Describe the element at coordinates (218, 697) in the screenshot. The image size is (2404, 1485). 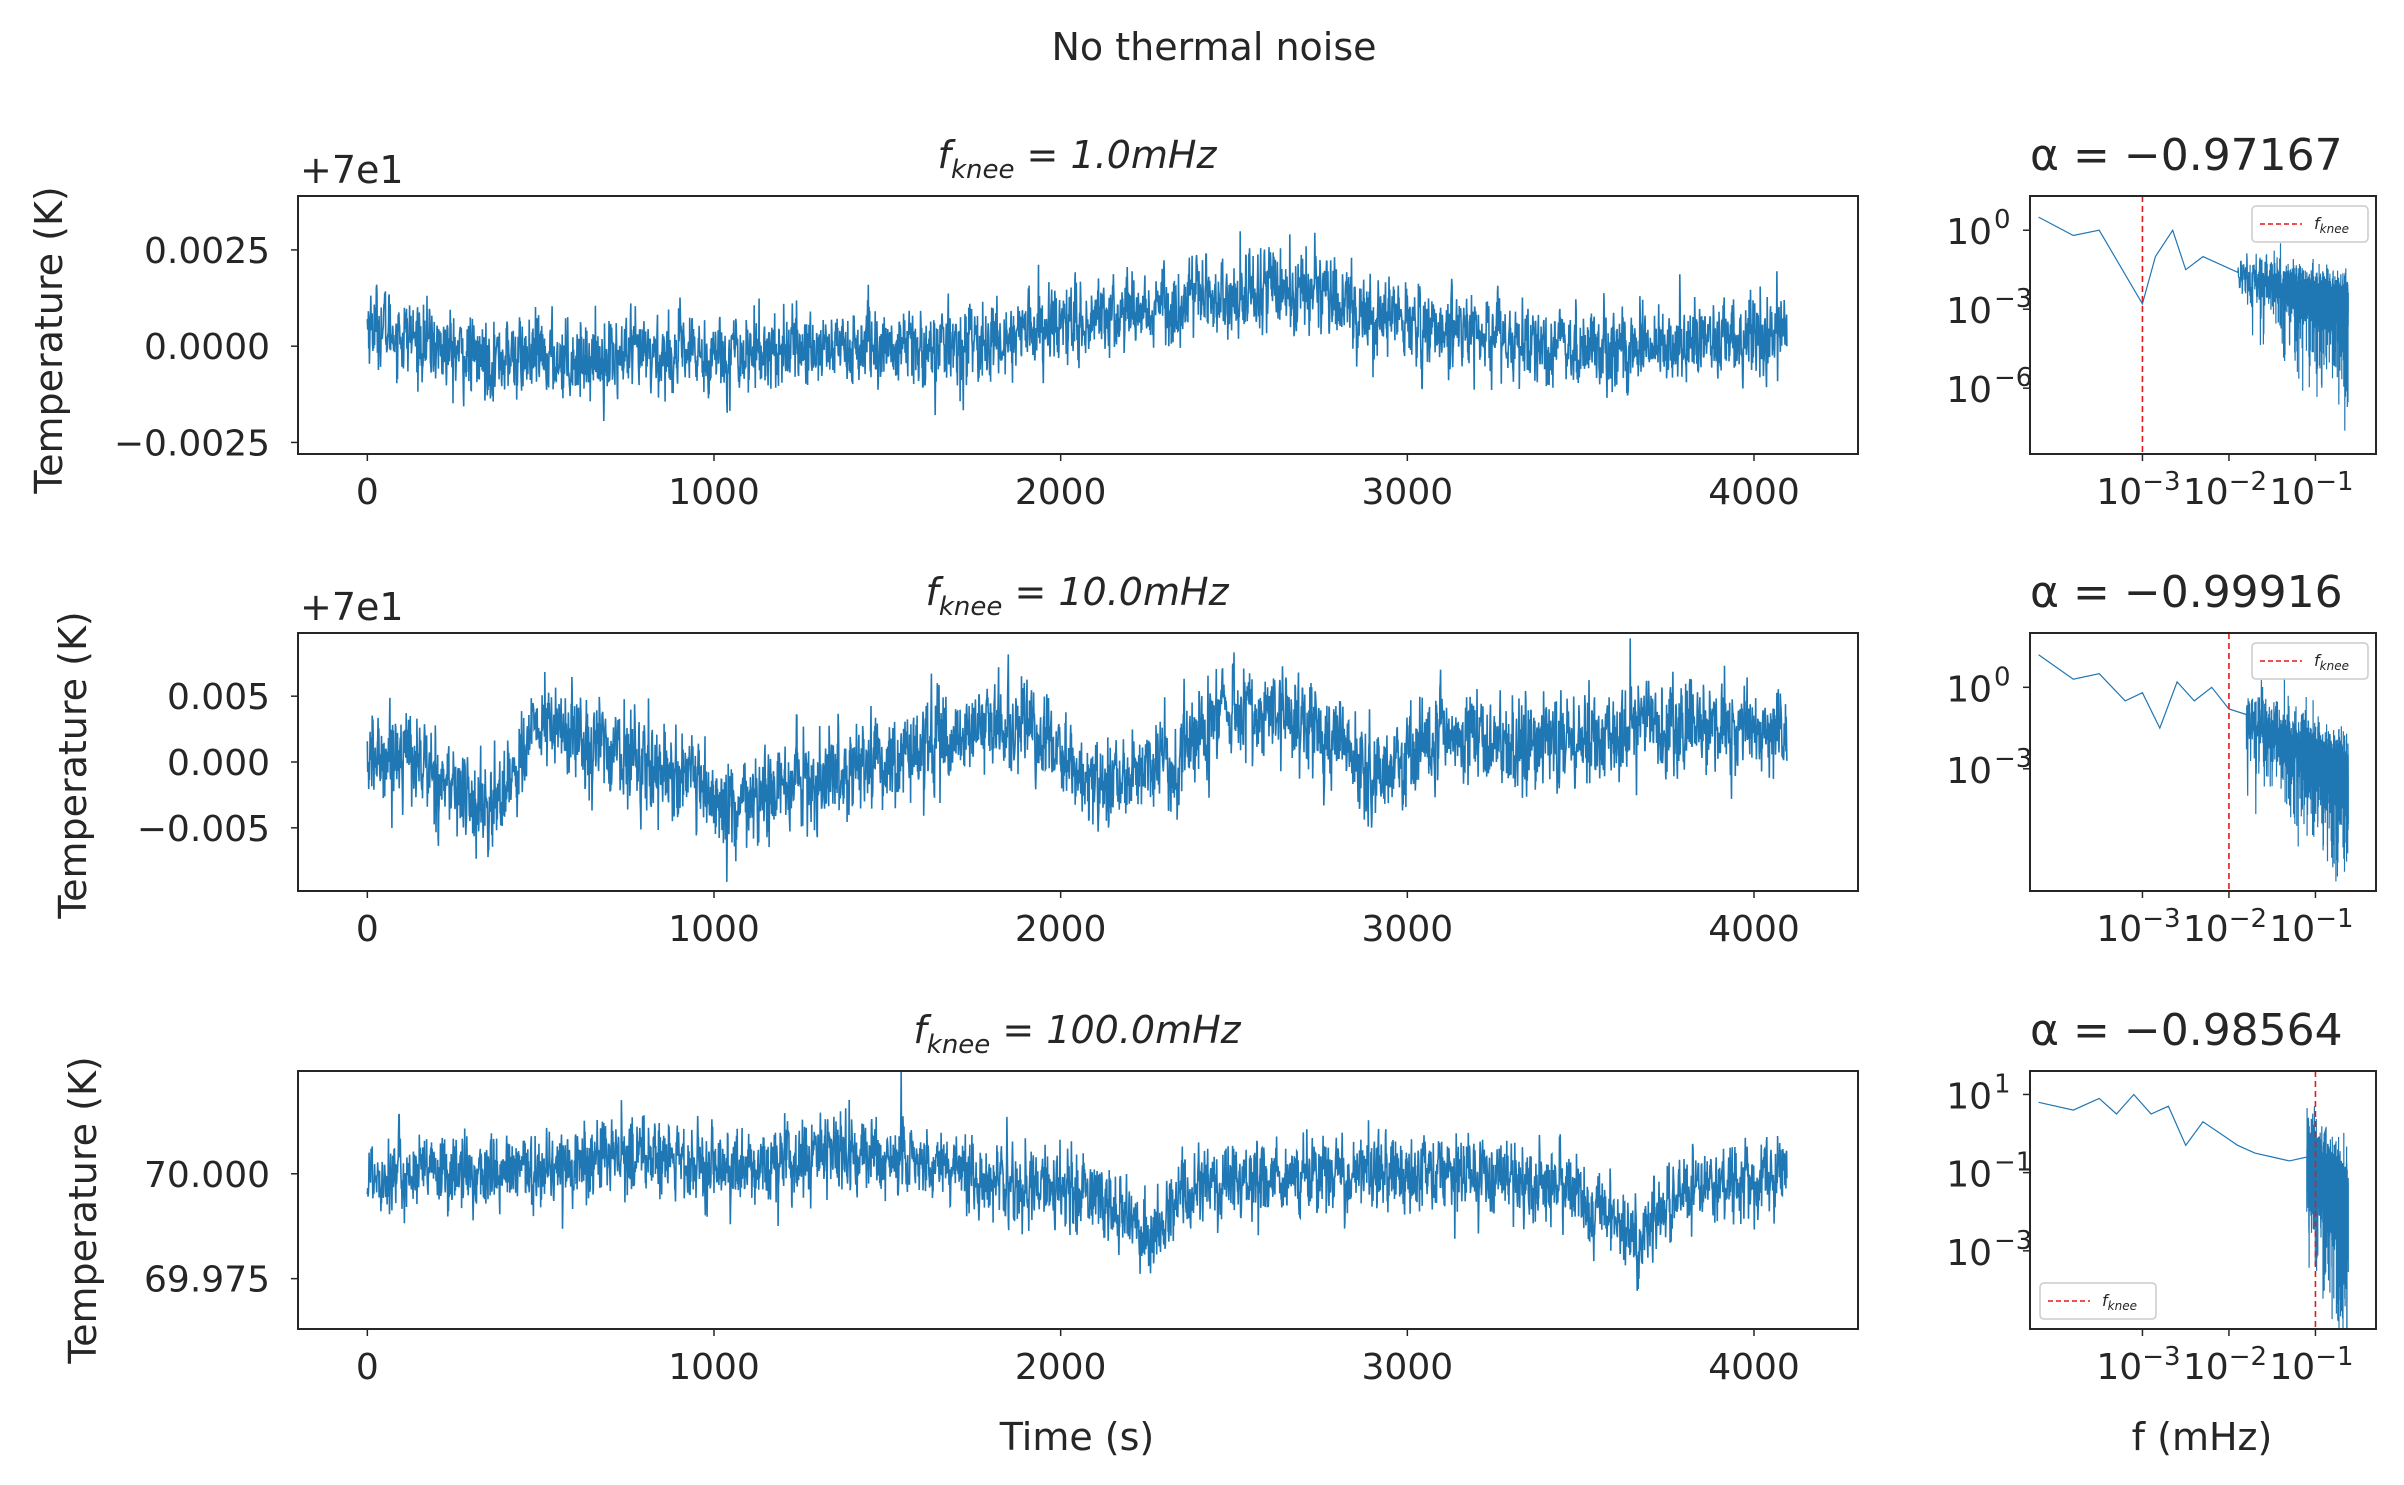
I see `y-tick-label: 0.005` at that location.